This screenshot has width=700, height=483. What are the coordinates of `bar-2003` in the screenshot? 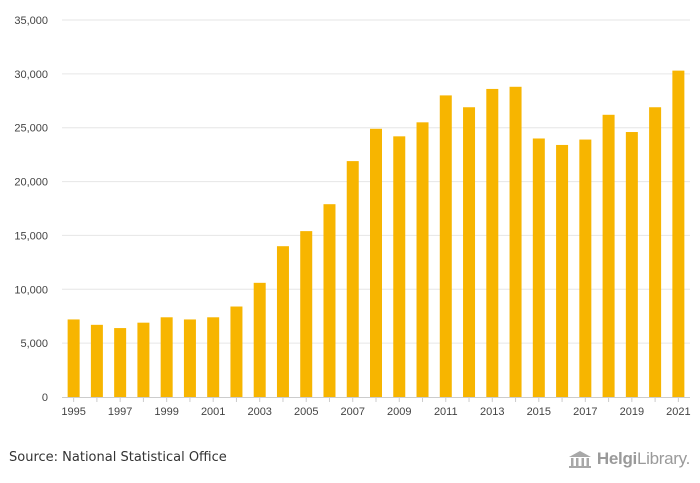 It's located at (259, 339).